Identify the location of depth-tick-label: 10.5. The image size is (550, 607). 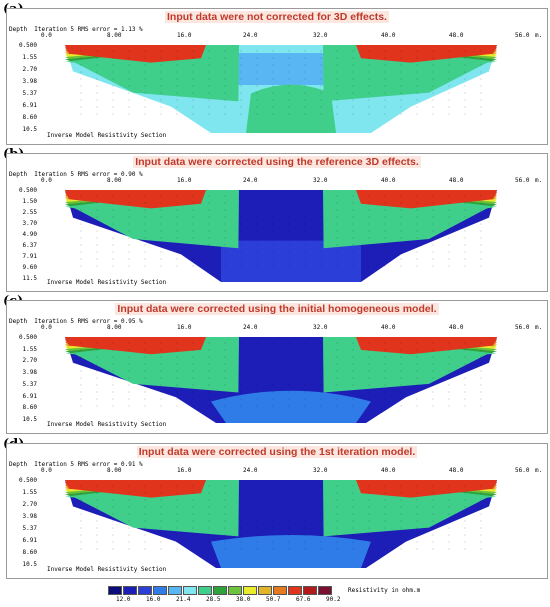
(29, 564).